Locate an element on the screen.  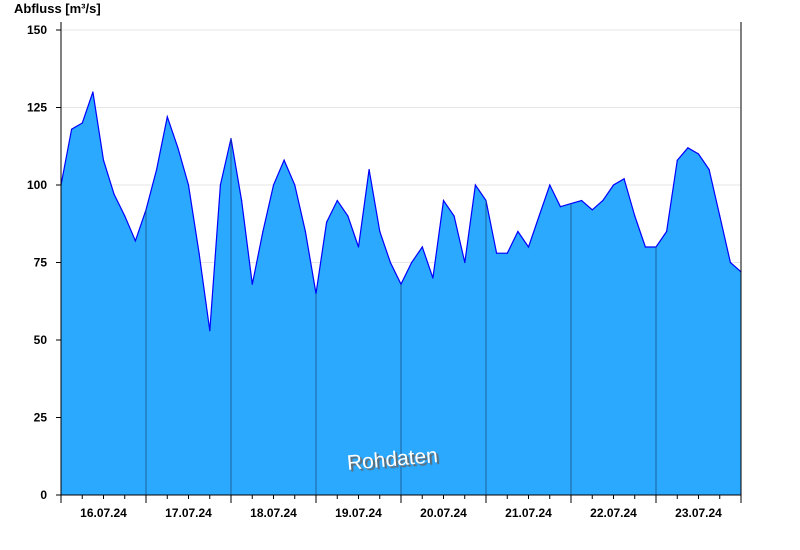
x-tick-label: 18.07.24 is located at coordinates (273, 513).